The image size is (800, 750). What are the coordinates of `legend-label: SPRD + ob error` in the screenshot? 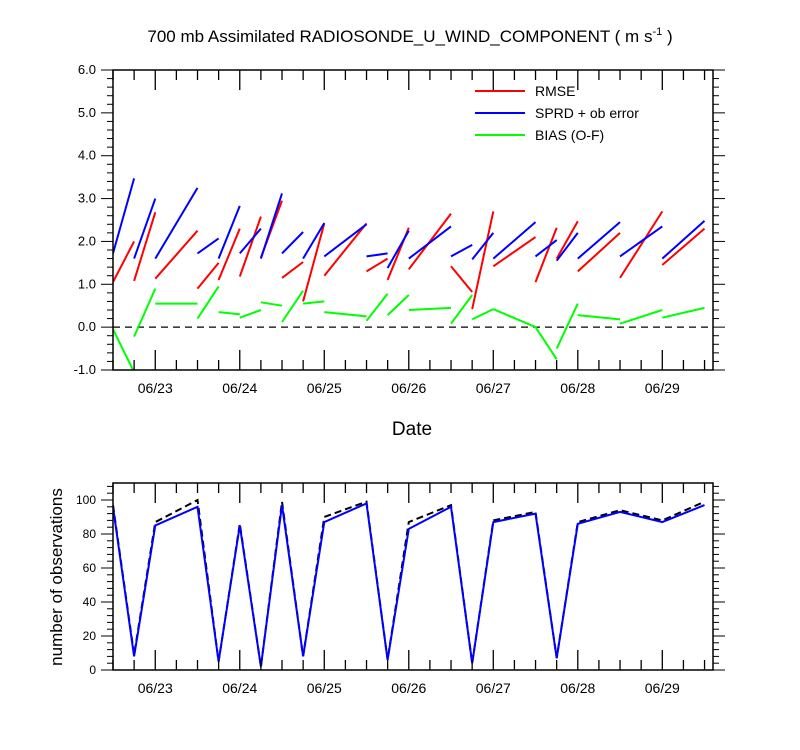 It's located at (587, 113).